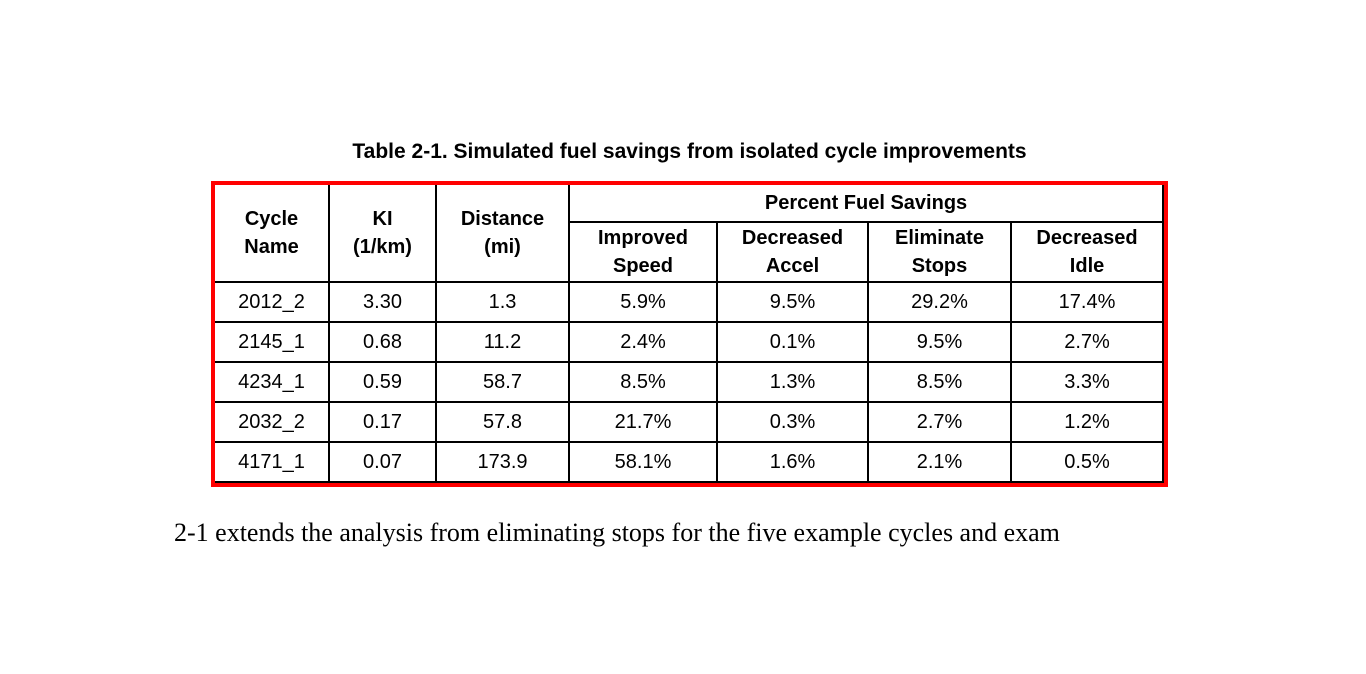 The width and height of the screenshot is (1366, 674). I want to click on cell-cycle-name: 4234_1, so click(272, 383).